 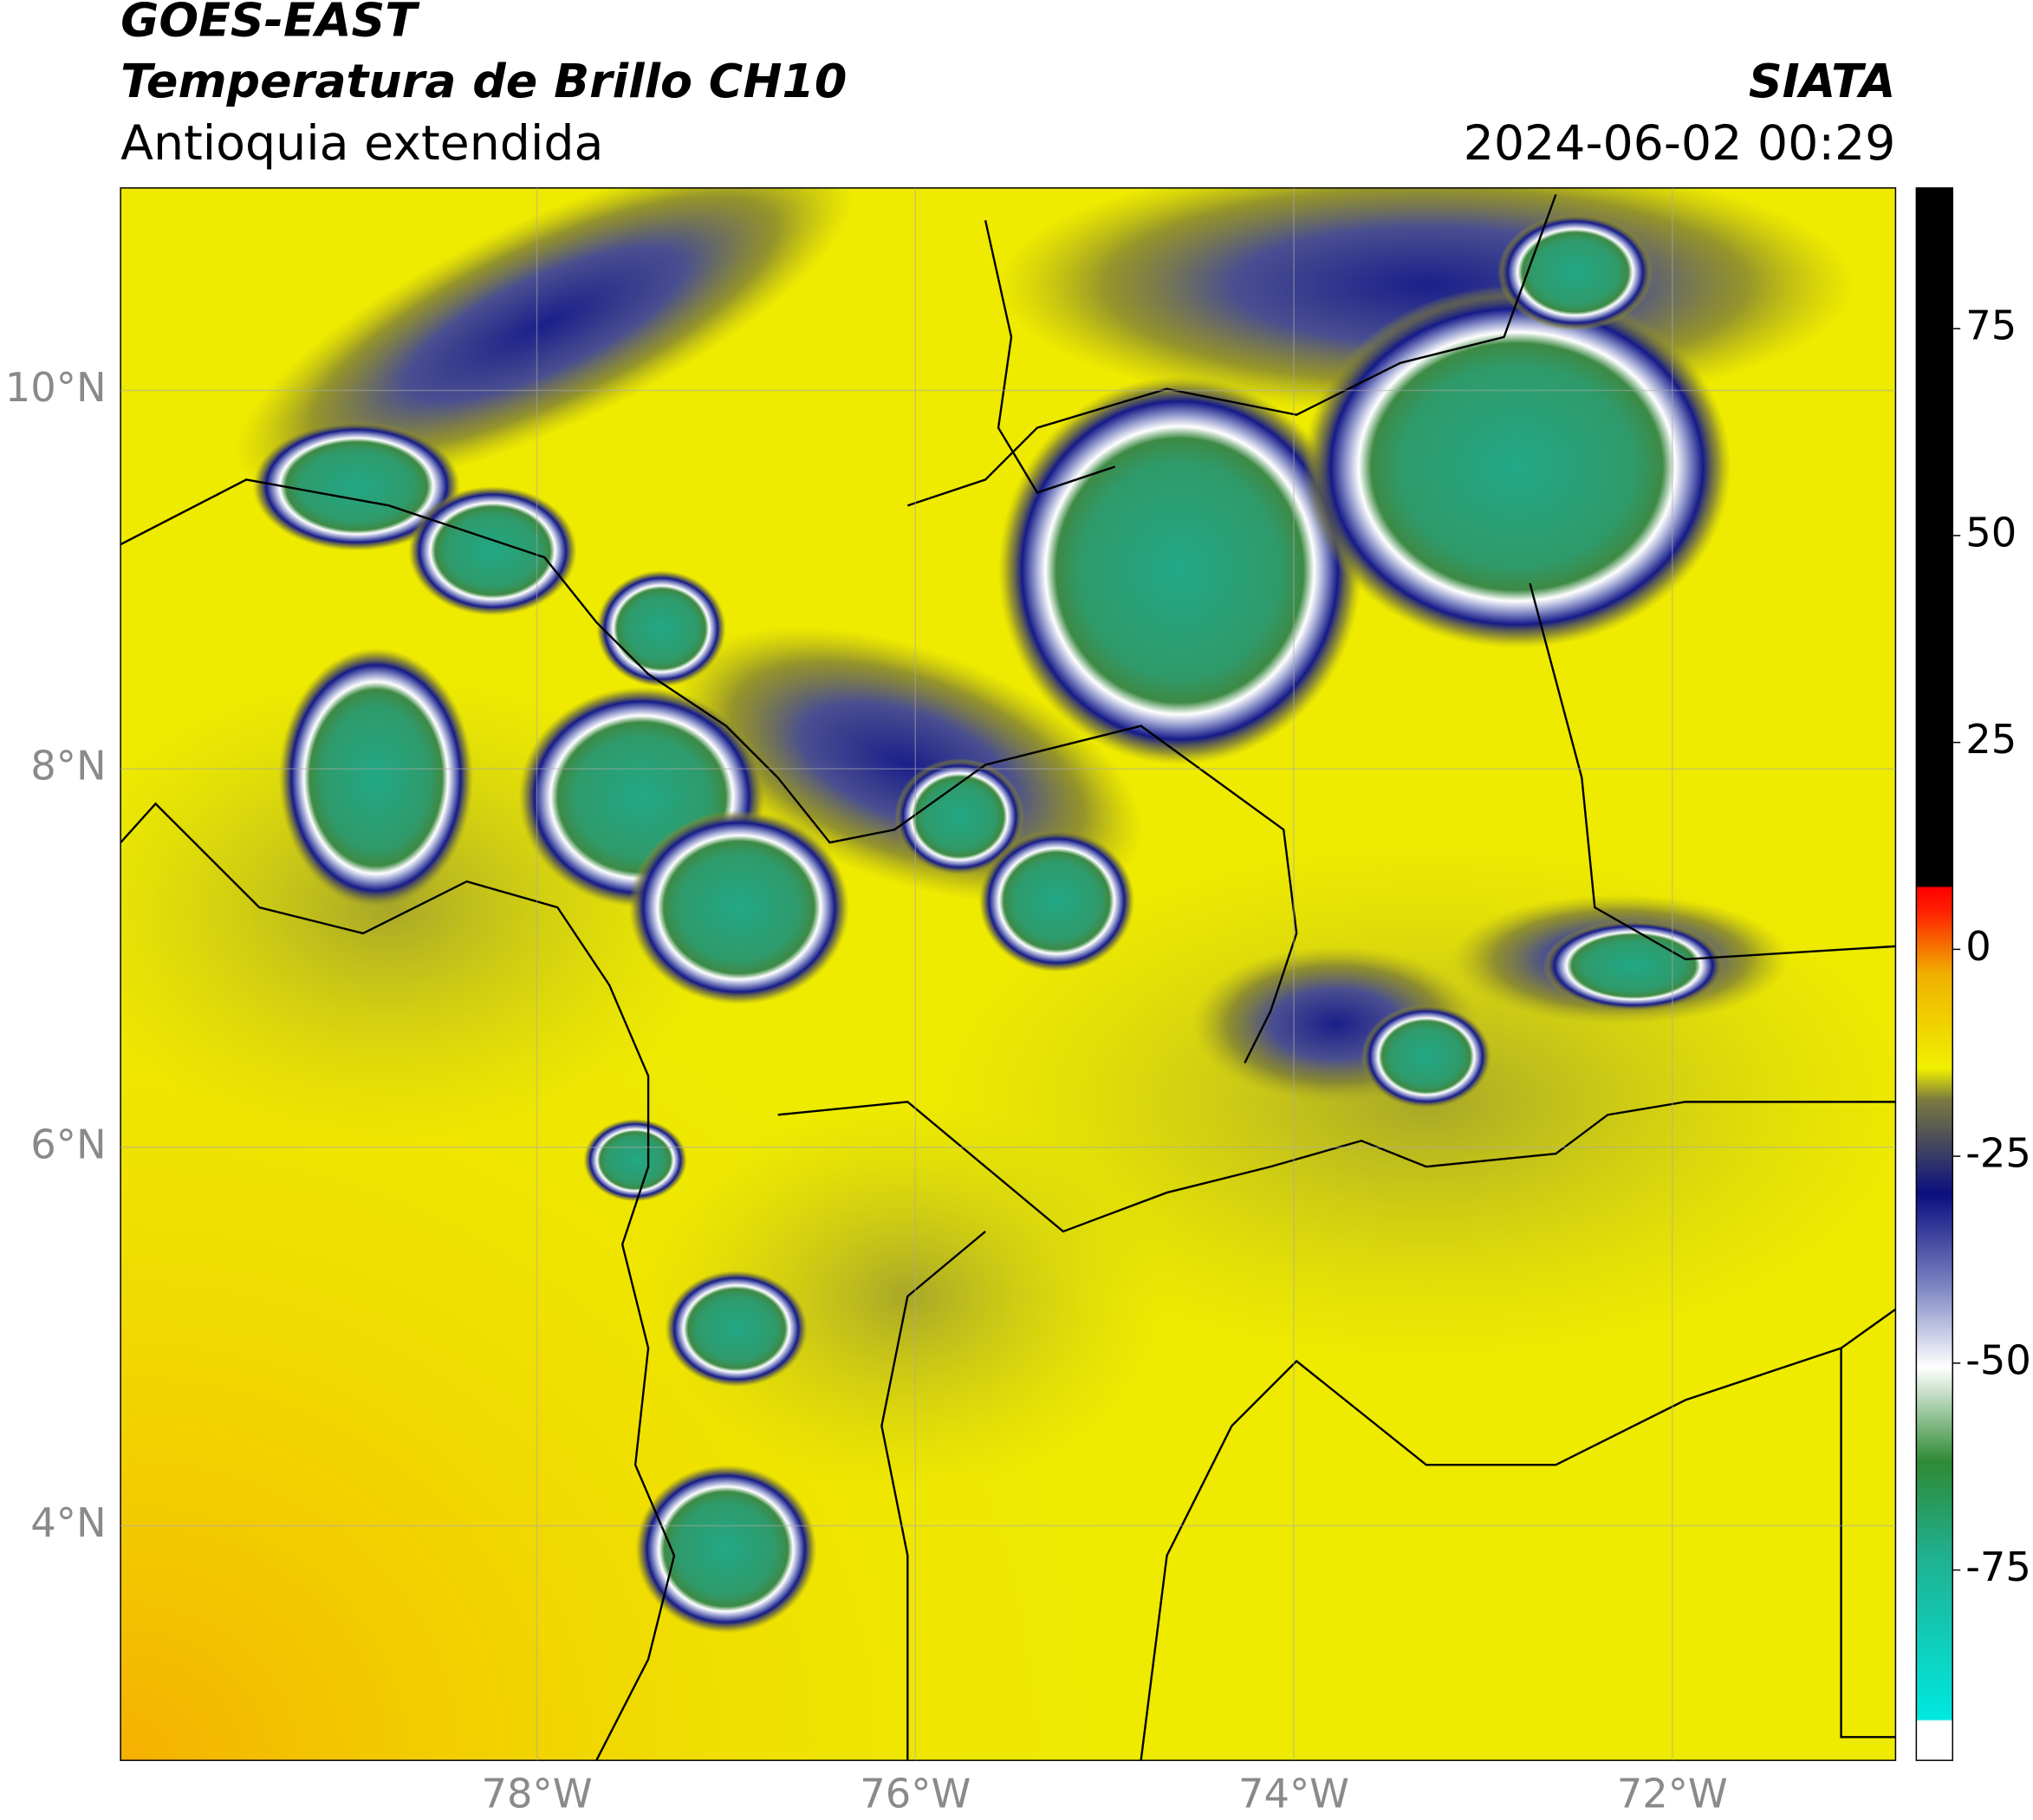 What do you see at coordinates (1991, 532) in the screenshot?
I see `colorbar-tick-label: 50` at bounding box center [1991, 532].